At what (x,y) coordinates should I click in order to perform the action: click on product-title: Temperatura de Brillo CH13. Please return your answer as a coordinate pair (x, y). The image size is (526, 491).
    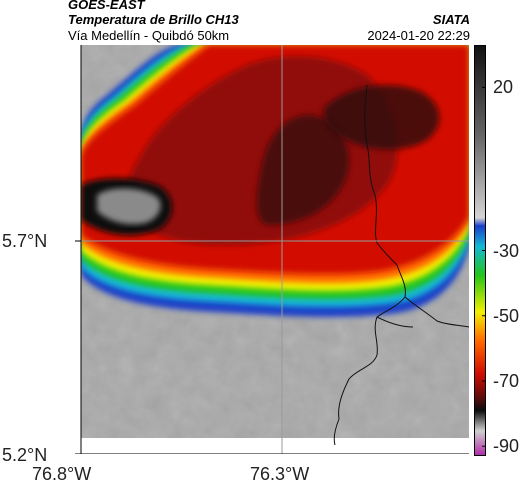
    Looking at the image, I should click on (153, 19).